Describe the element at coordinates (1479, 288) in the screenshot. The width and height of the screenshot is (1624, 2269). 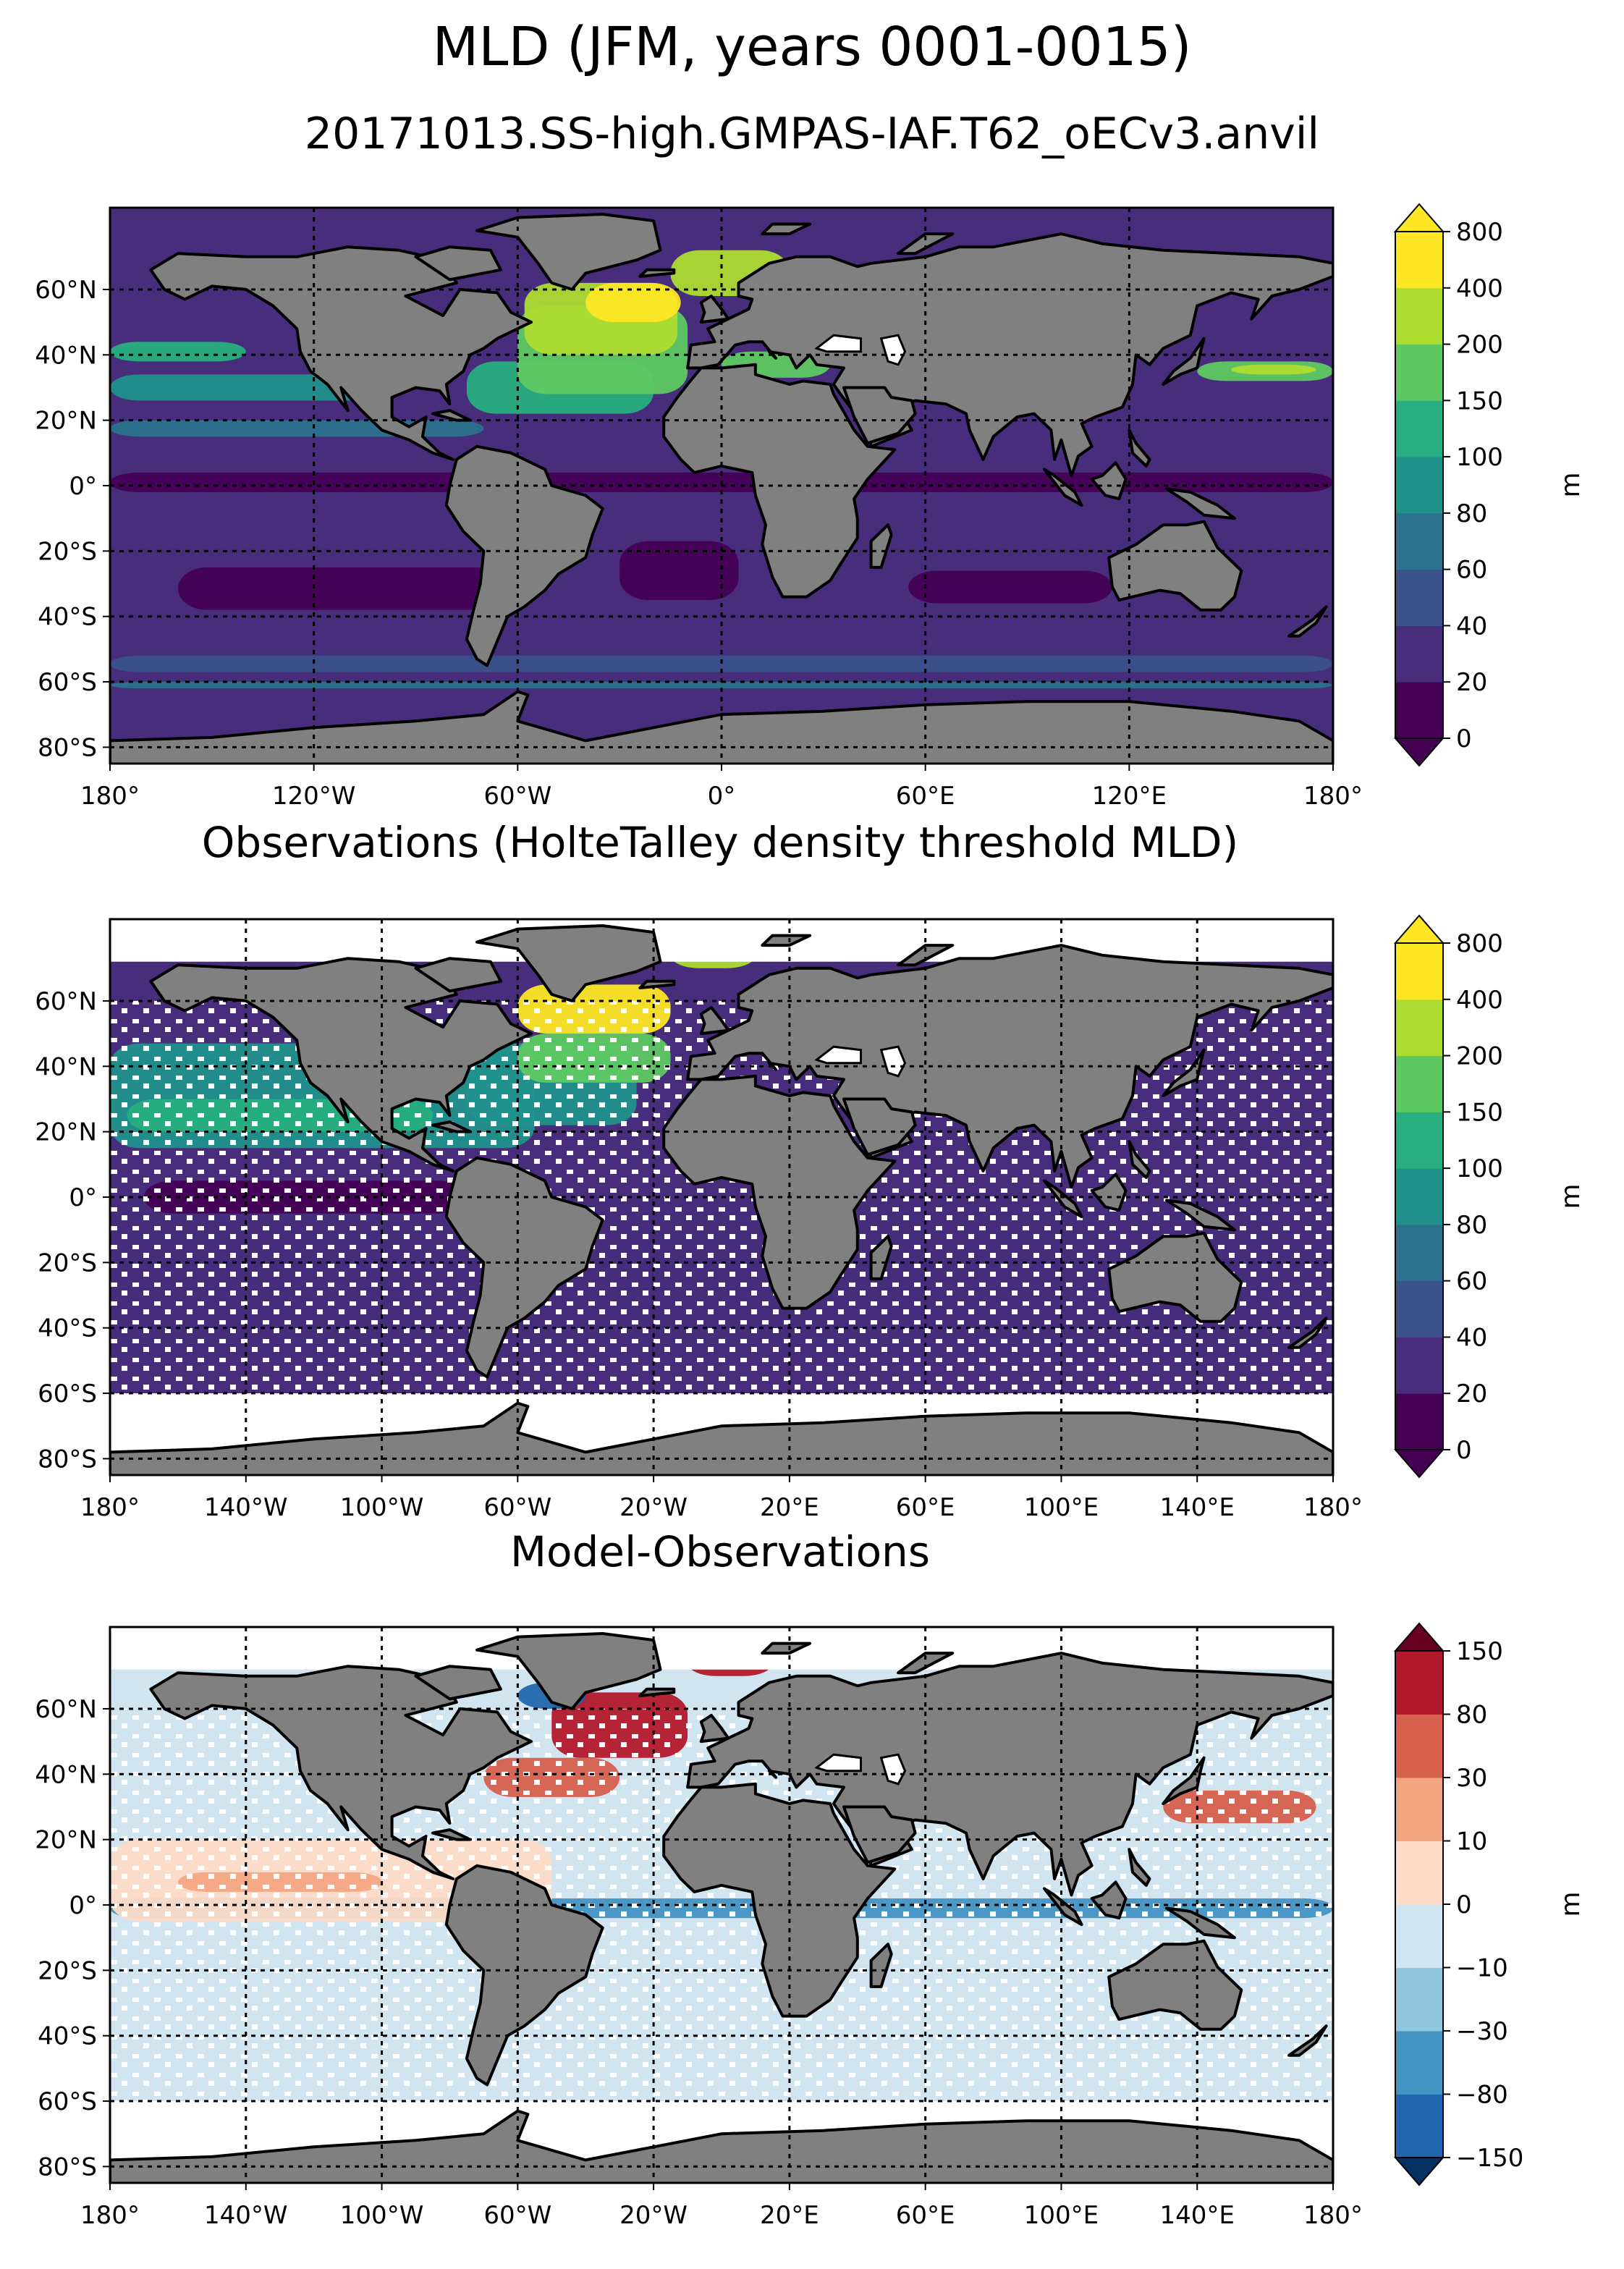
I see `colorbar-tick-label: 400` at that location.